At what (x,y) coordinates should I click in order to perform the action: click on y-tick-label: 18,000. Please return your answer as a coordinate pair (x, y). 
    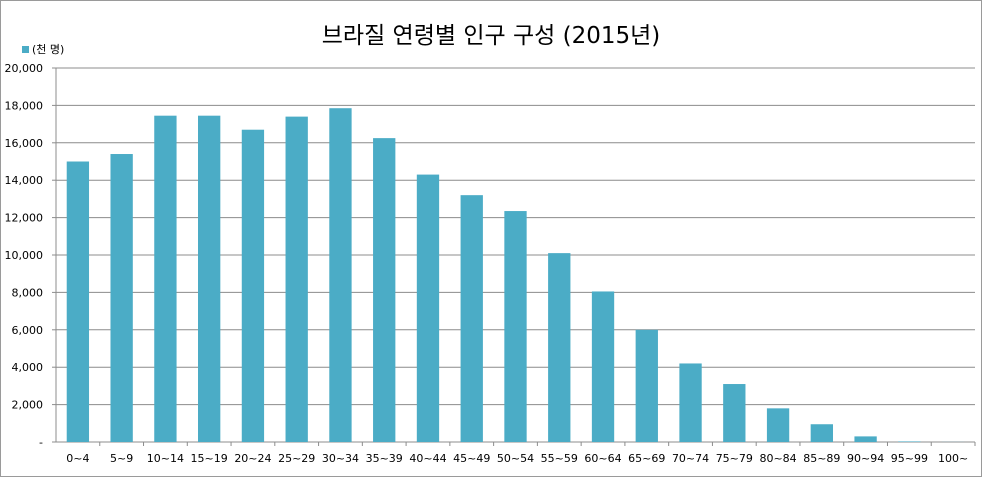
    Looking at the image, I should click on (24, 105).